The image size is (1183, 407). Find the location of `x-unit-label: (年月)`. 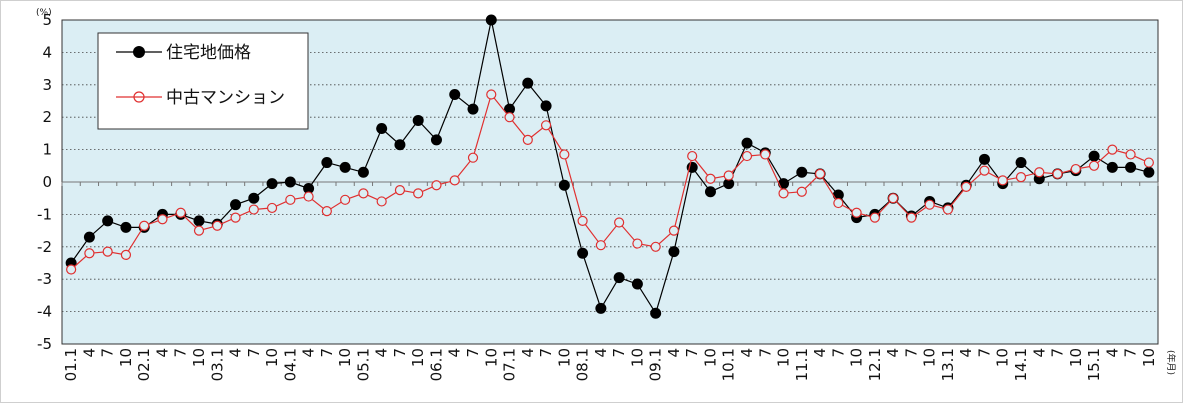

x-unit-label: (年月) is located at coordinates (1171, 362).